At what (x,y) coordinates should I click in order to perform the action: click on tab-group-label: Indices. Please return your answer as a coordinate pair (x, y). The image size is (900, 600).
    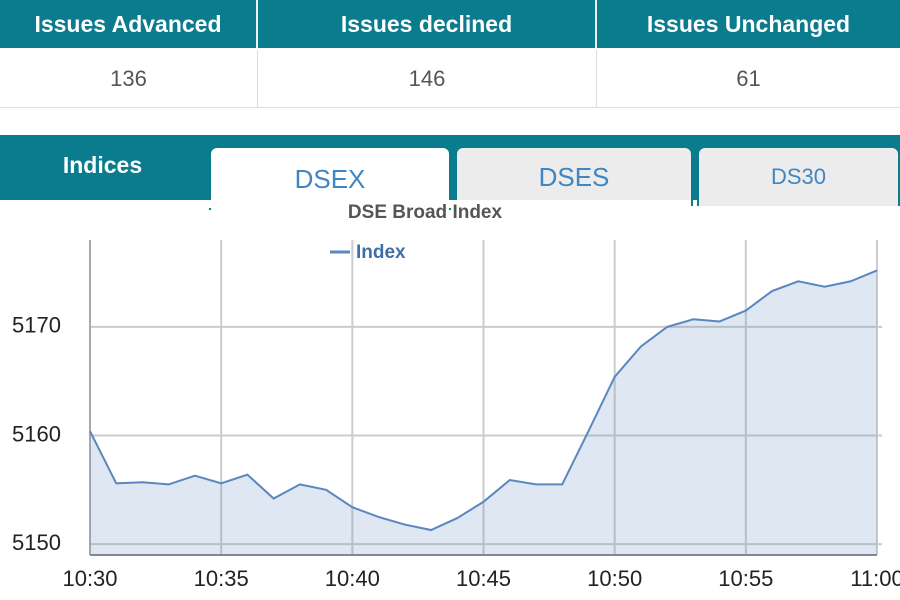
    Looking at the image, I should click on (102, 164).